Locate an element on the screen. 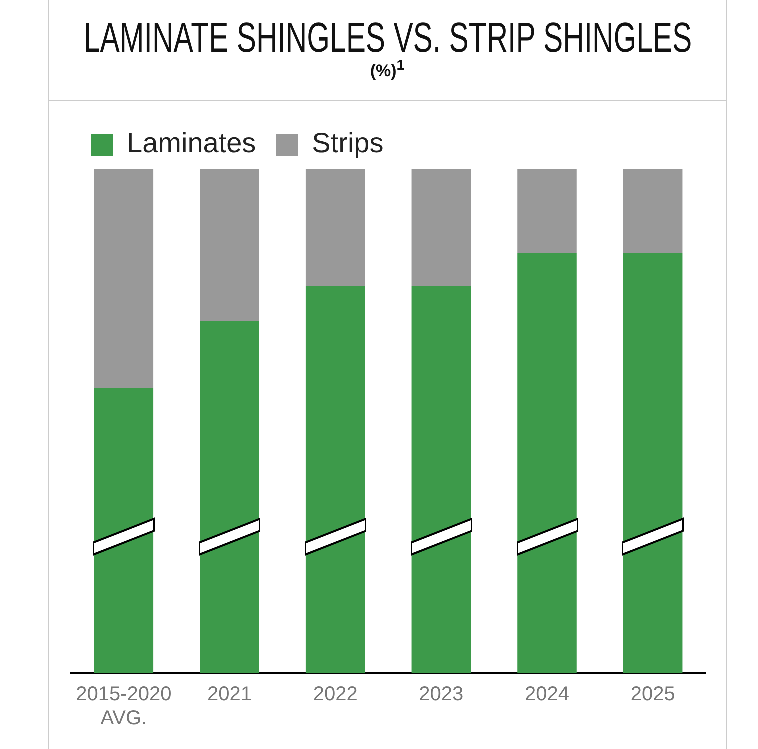 The image size is (758, 749). x-tick-label: 2015-2020 AVG. is located at coordinates (124, 707).